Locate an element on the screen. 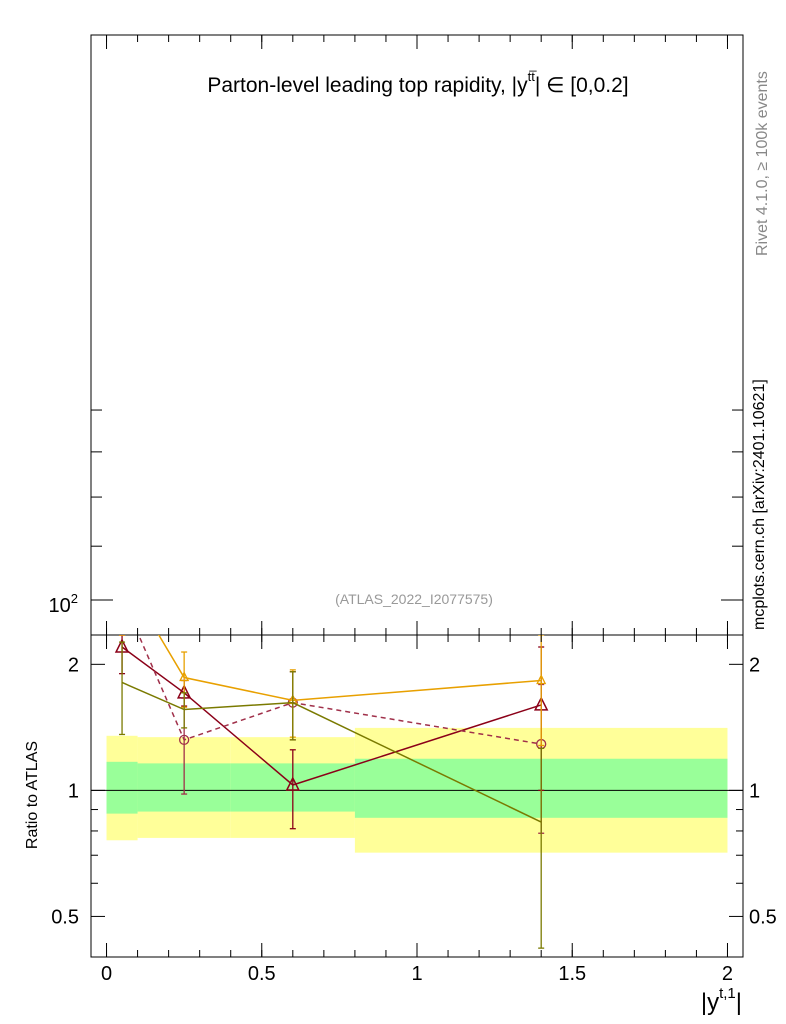  y-tick-label-left: 2 is located at coordinates (73, 665).